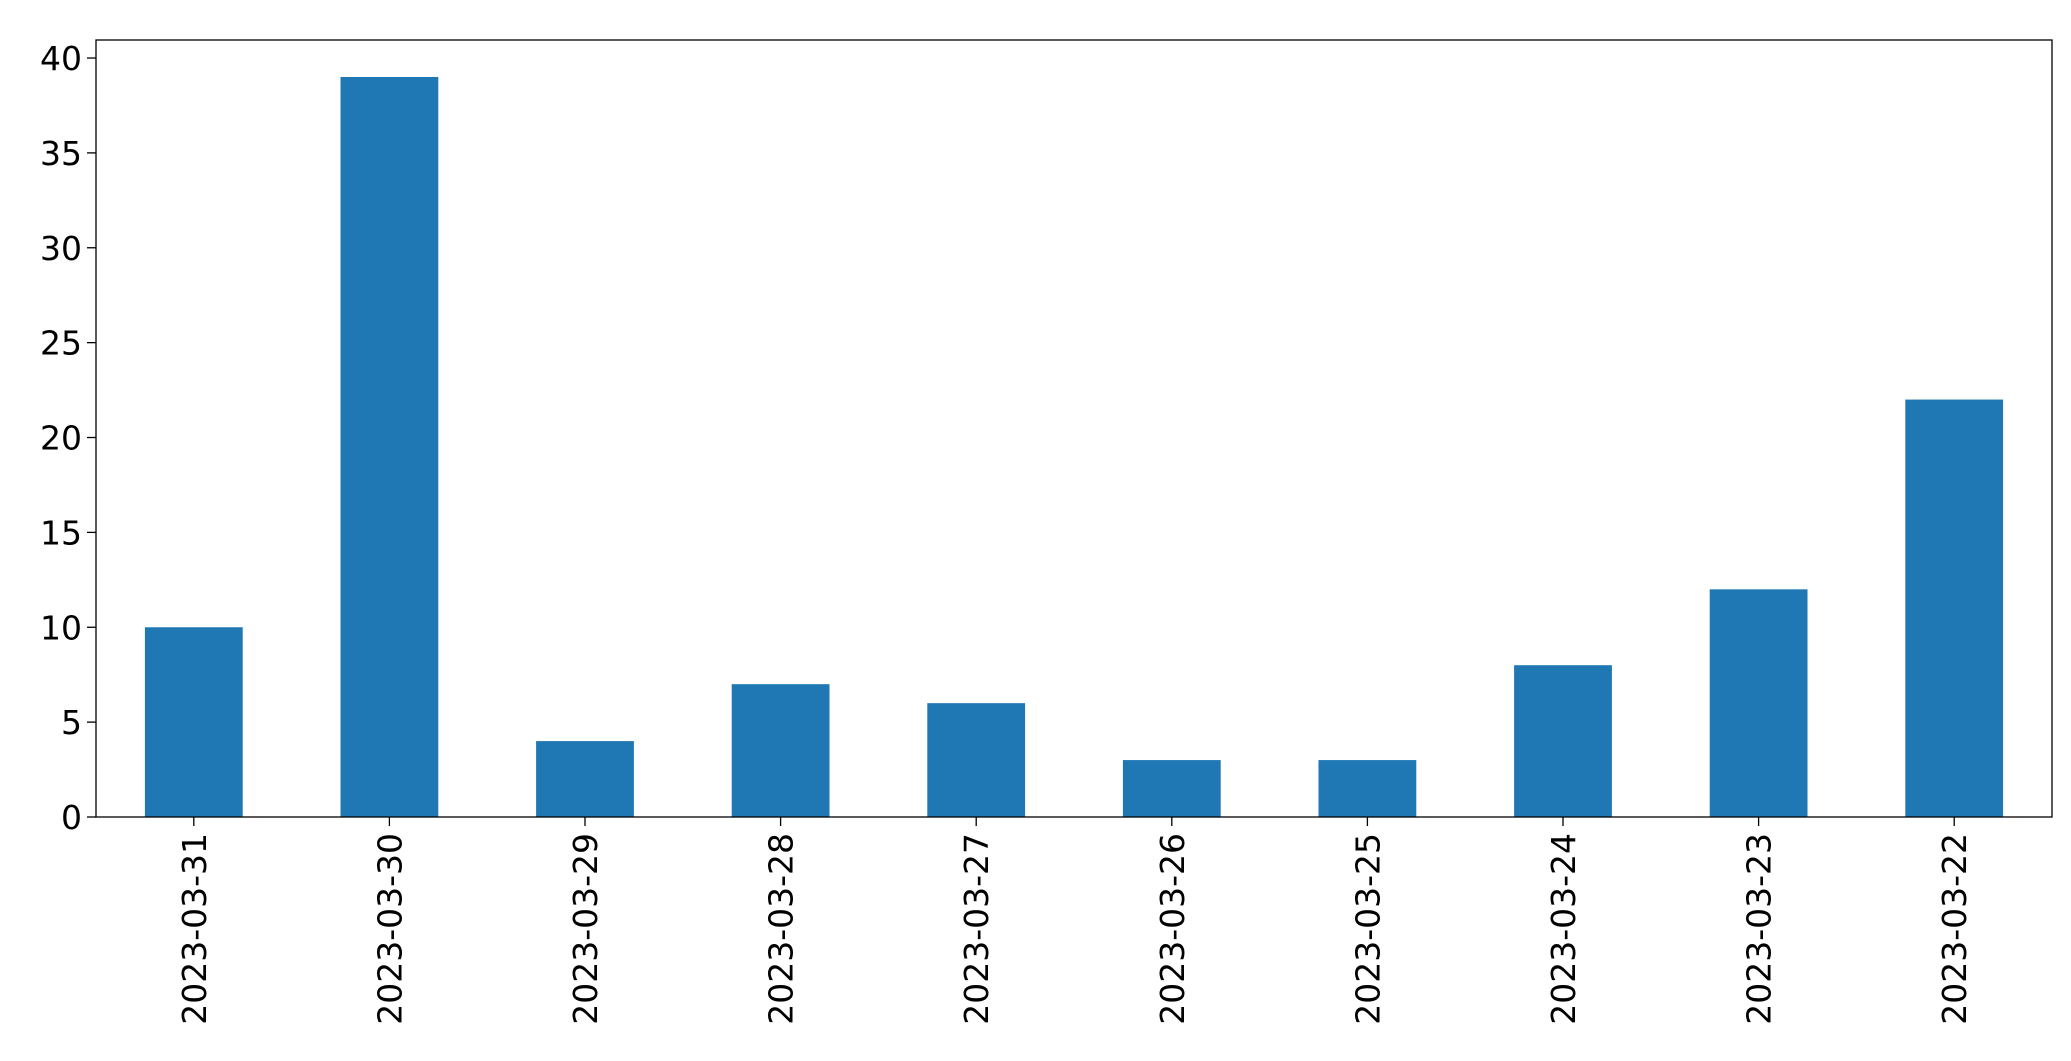 This screenshot has width=2071, height=1061. What do you see at coordinates (389, 929) in the screenshot?
I see `x-tick-label: 2023-03-30` at bounding box center [389, 929].